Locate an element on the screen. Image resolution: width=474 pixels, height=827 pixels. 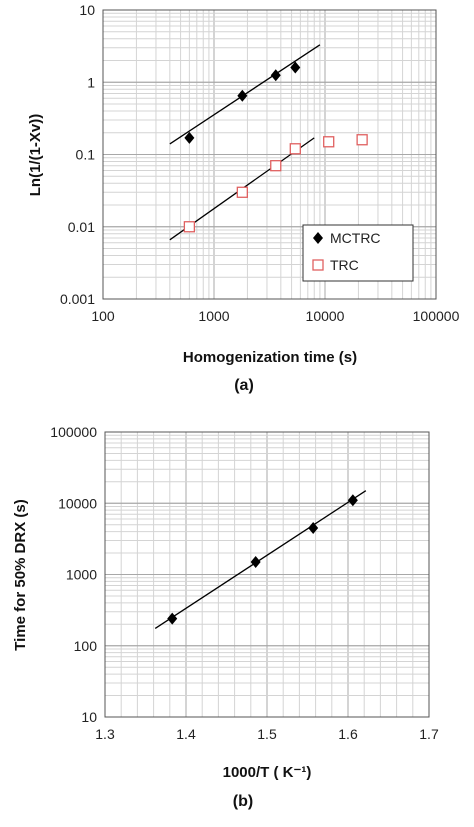
legend-mctrc-marker is located at coordinates (318, 238).